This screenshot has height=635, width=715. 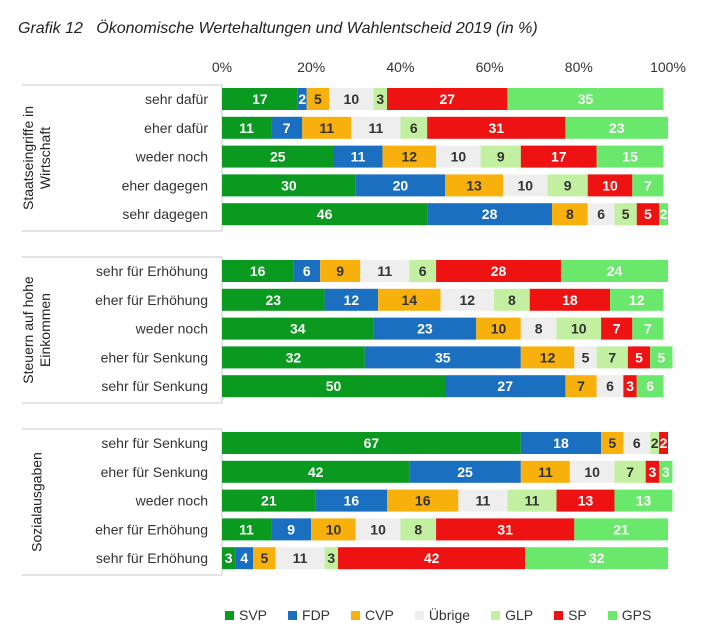 What do you see at coordinates (443, 357) in the screenshot?
I see `bar-data-label: 35` at bounding box center [443, 357].